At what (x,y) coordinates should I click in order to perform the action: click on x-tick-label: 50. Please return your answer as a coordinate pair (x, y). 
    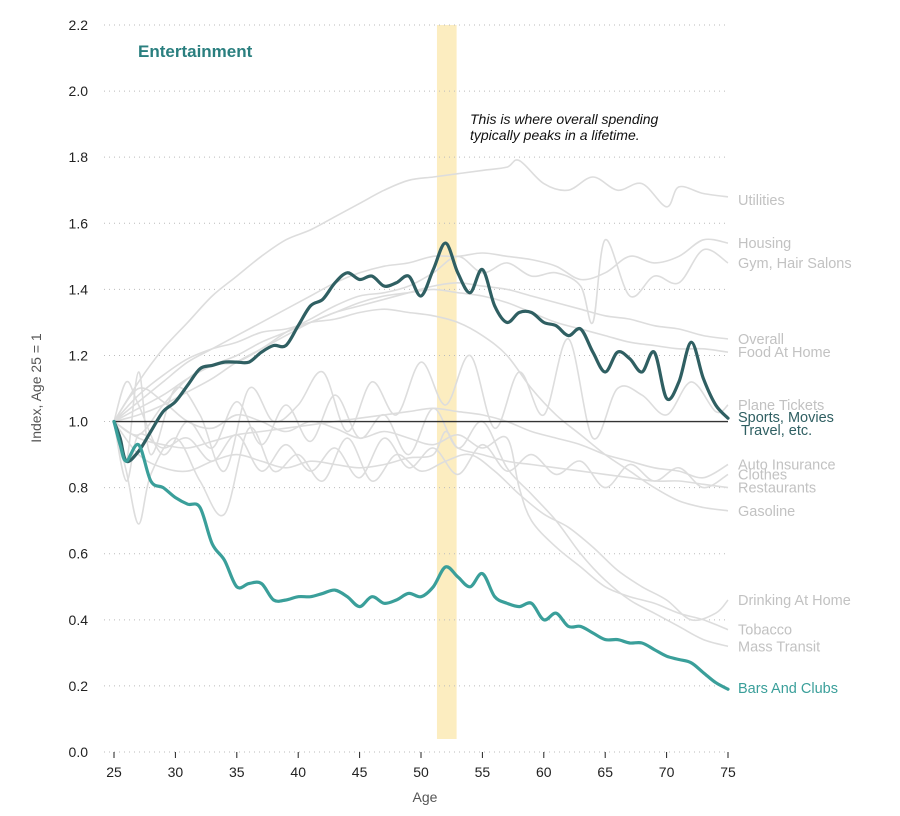
    Looking at the image, I should click on (421, 772).